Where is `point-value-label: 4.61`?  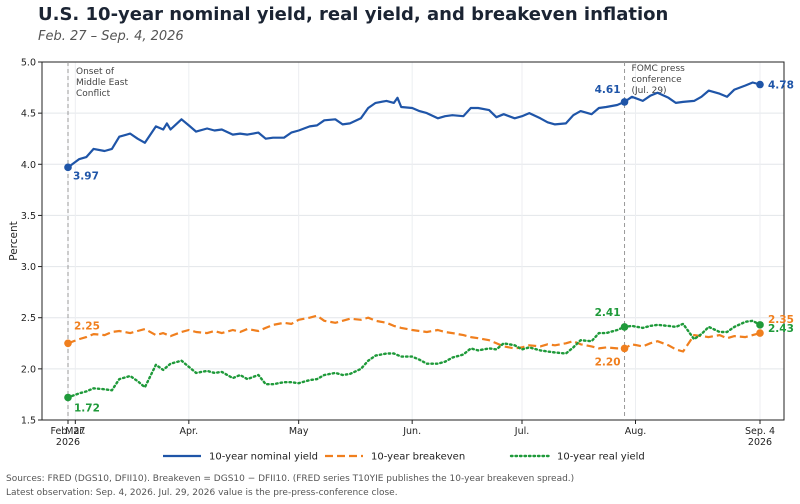 point-value-label: 4.61 is located at coordinates (608, 90).